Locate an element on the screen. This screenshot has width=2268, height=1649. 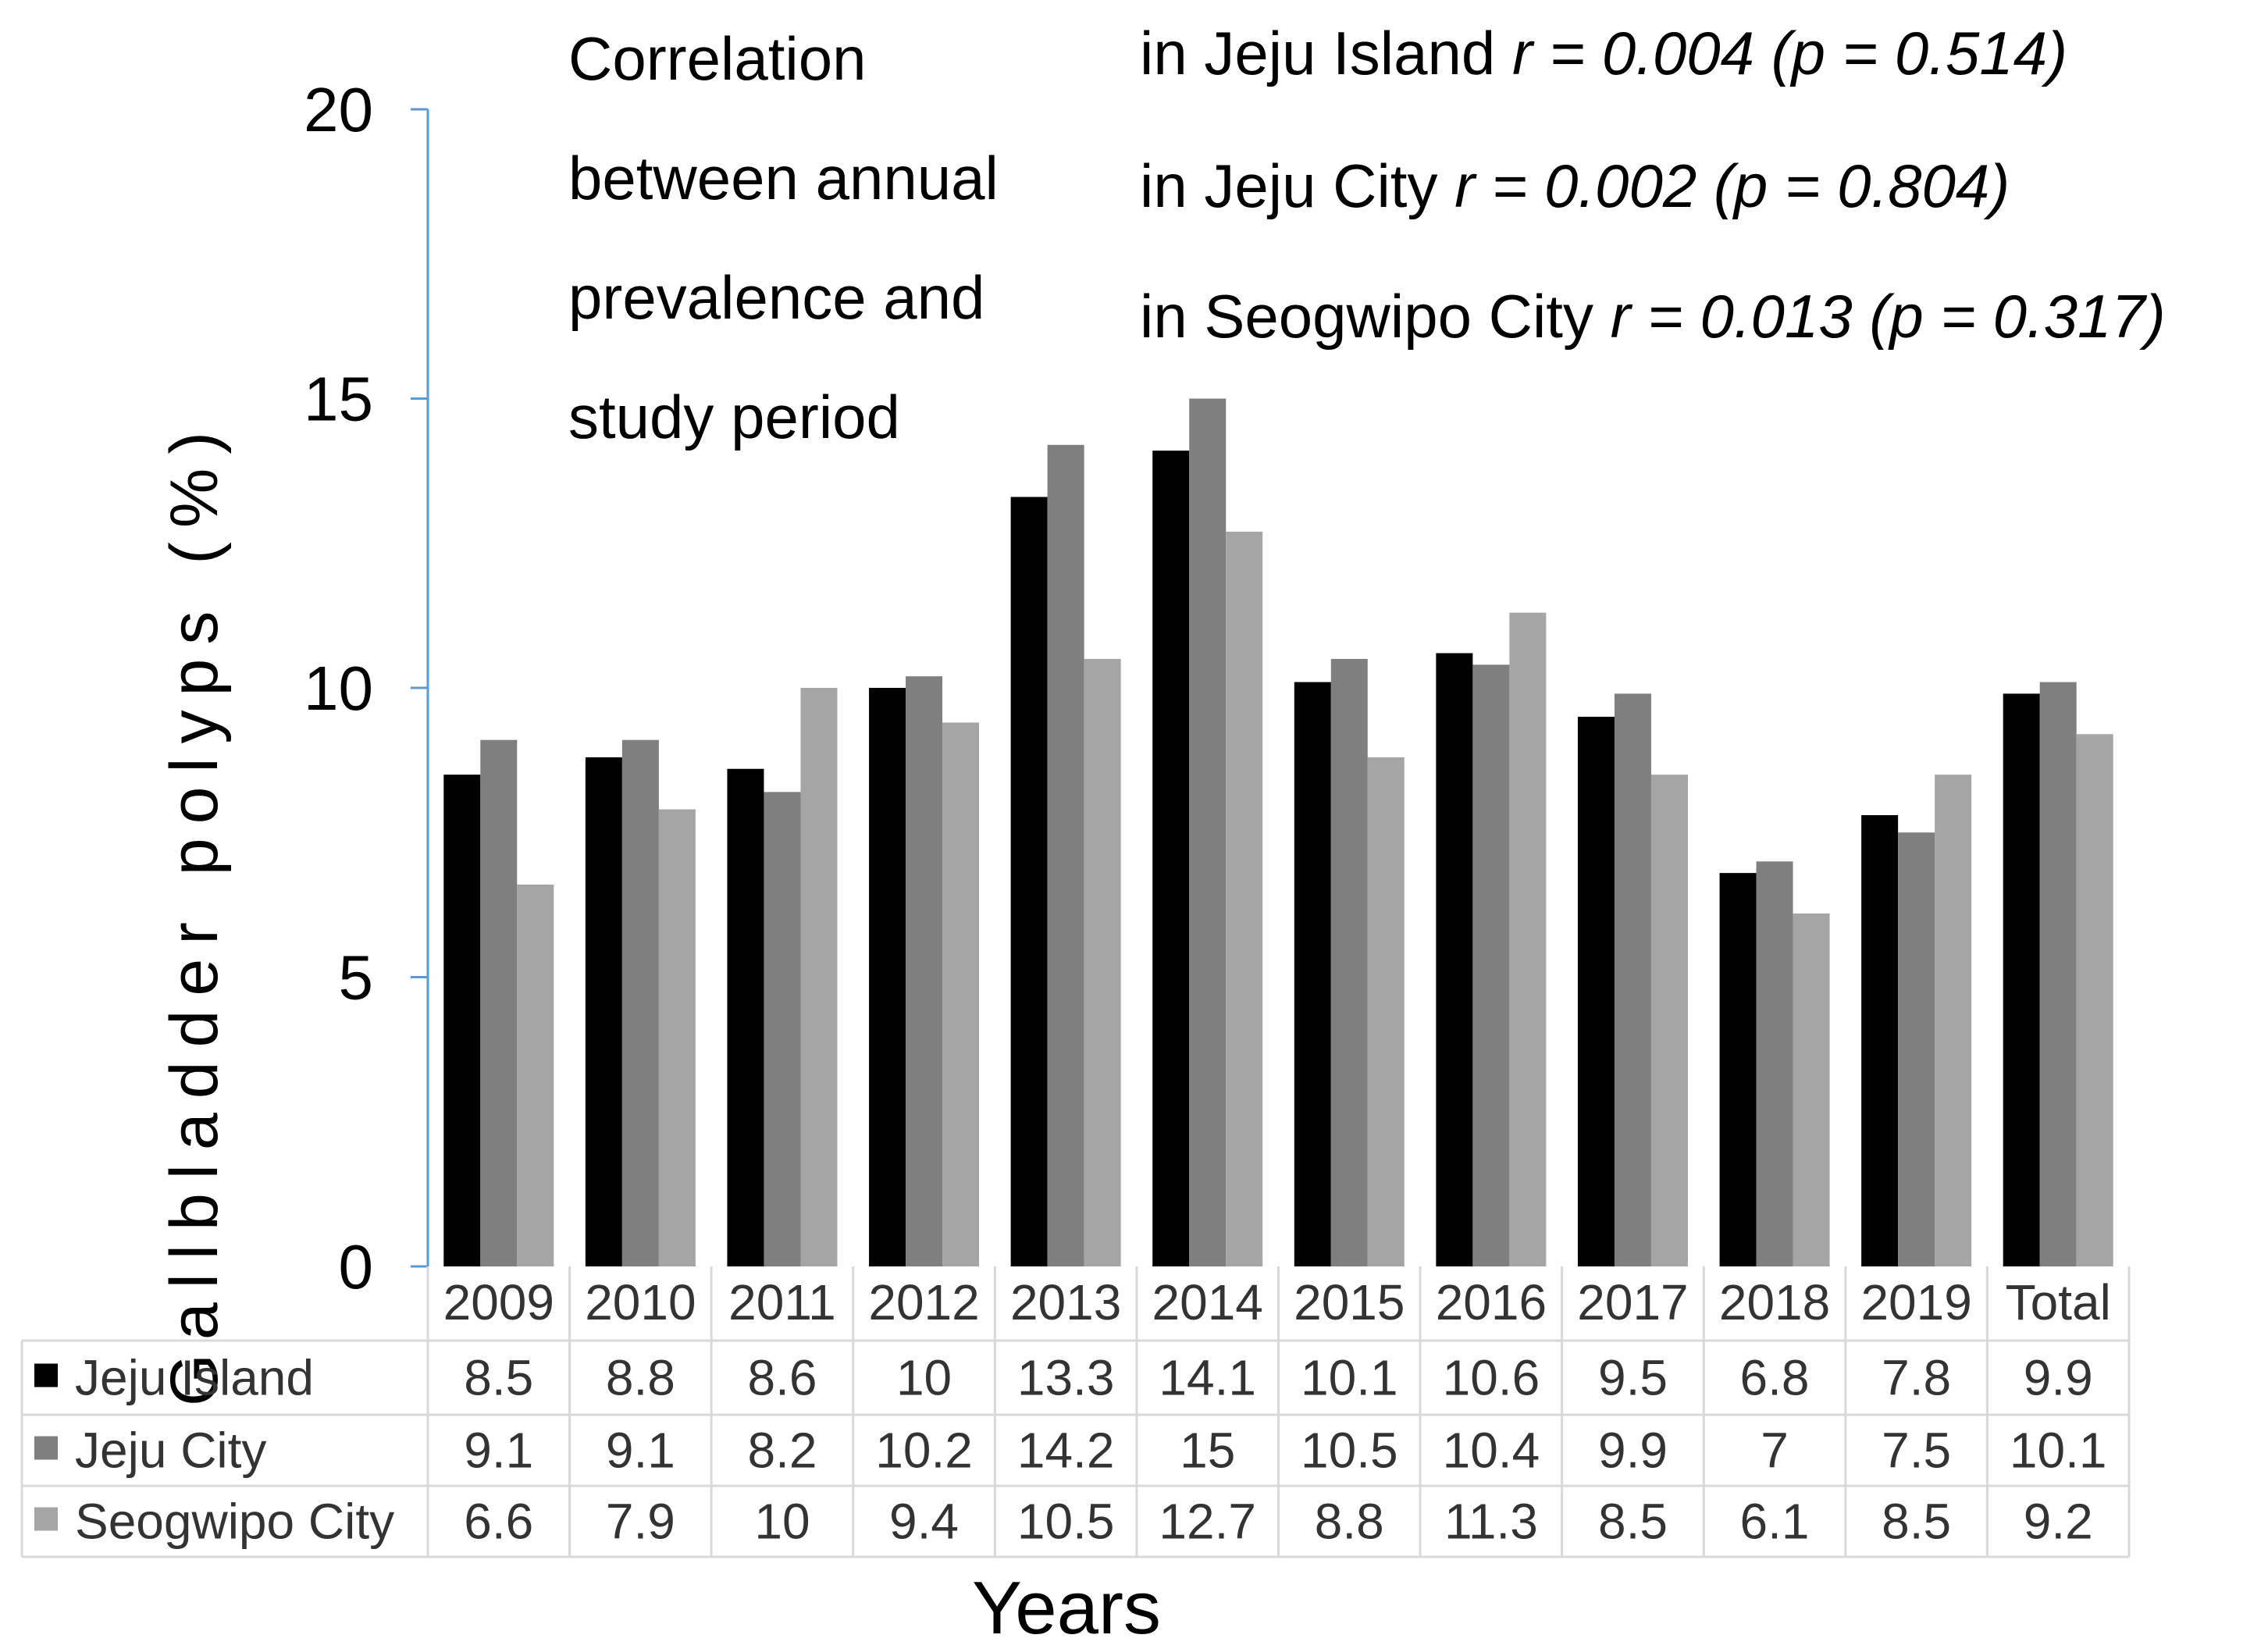
legend-swatch-jeju-island is located at coordinates (46, 1375).